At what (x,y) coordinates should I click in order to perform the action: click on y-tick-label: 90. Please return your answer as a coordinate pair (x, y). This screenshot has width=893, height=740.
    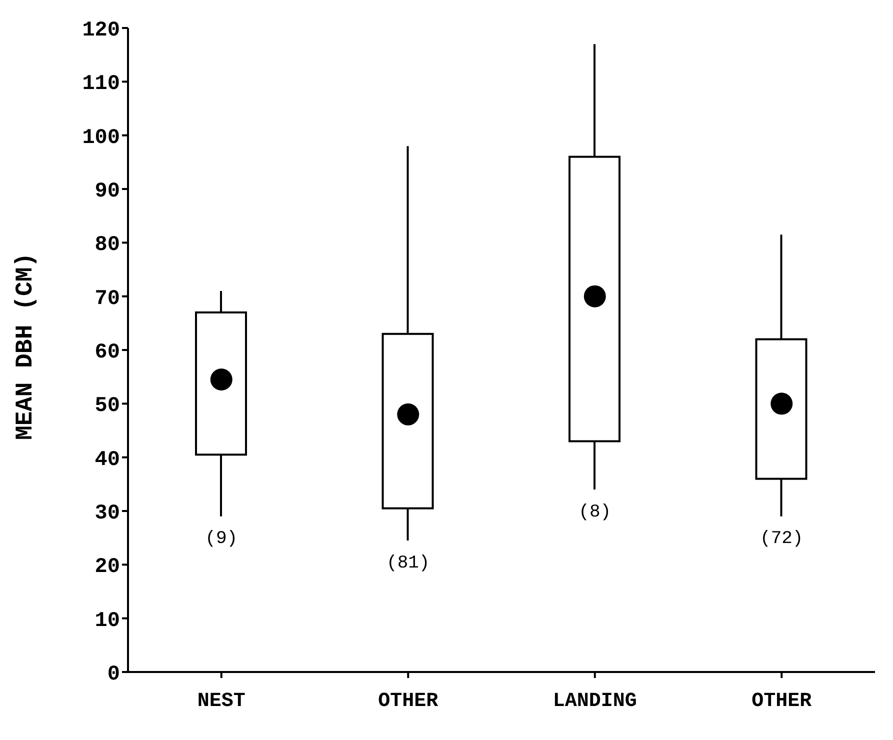
    Looking at the image, I should click on (107, 192).